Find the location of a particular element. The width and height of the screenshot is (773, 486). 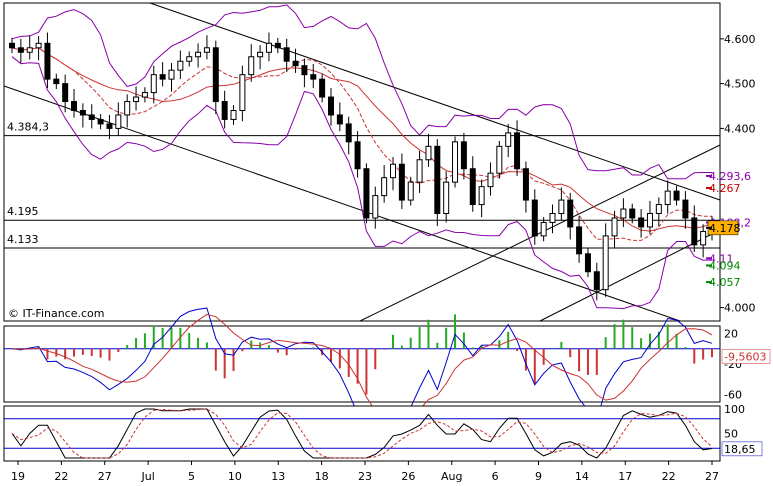

y-tick-label: 4.500 is located at coordinates (740, 84).